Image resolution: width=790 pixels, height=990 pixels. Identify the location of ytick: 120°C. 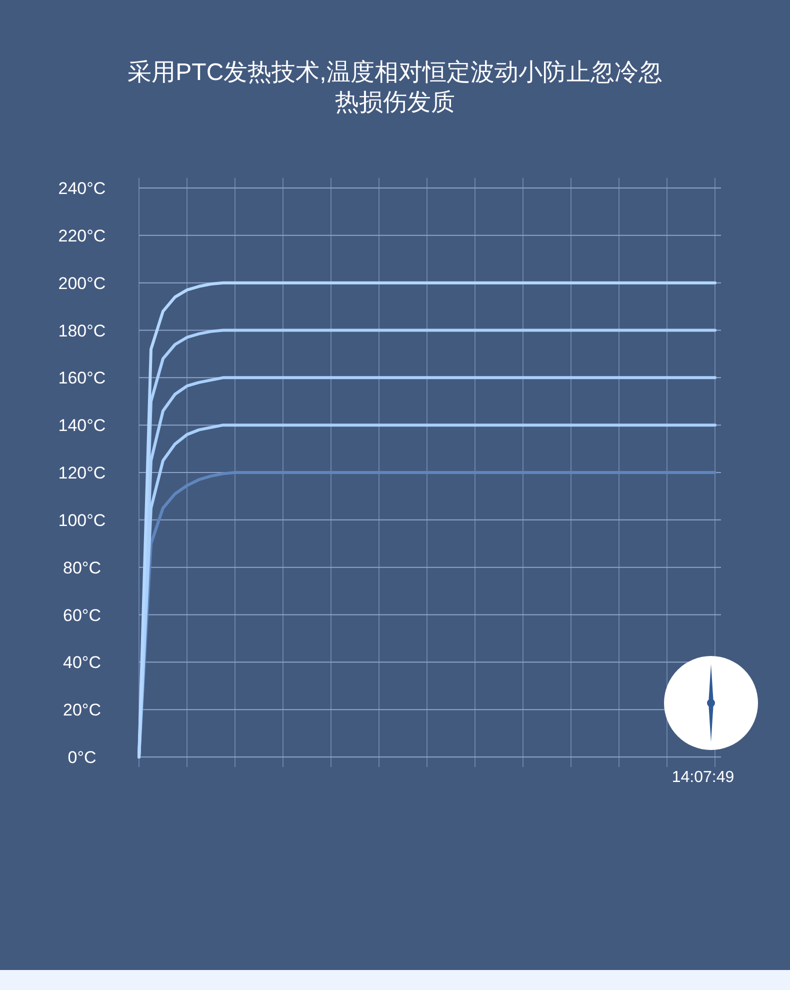
(82, 473).